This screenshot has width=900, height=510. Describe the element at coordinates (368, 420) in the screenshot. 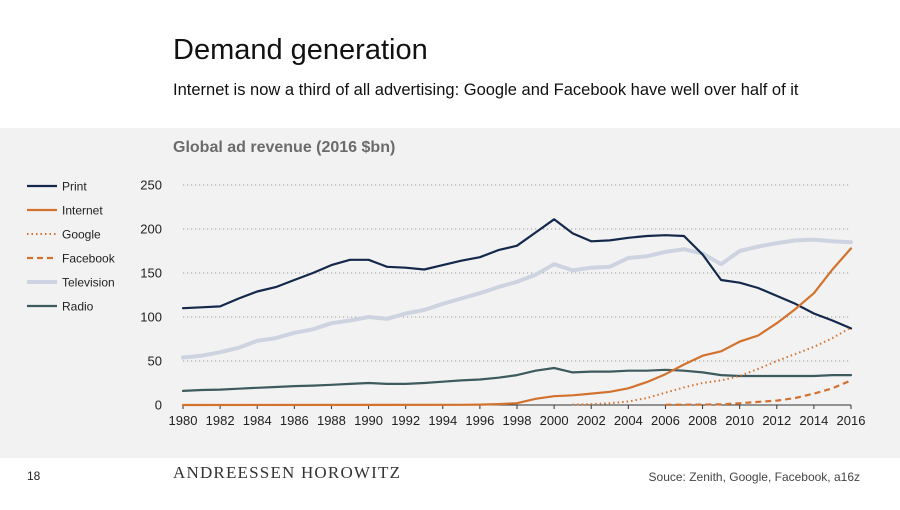

I see `x-tick-label: 1990` at that location.